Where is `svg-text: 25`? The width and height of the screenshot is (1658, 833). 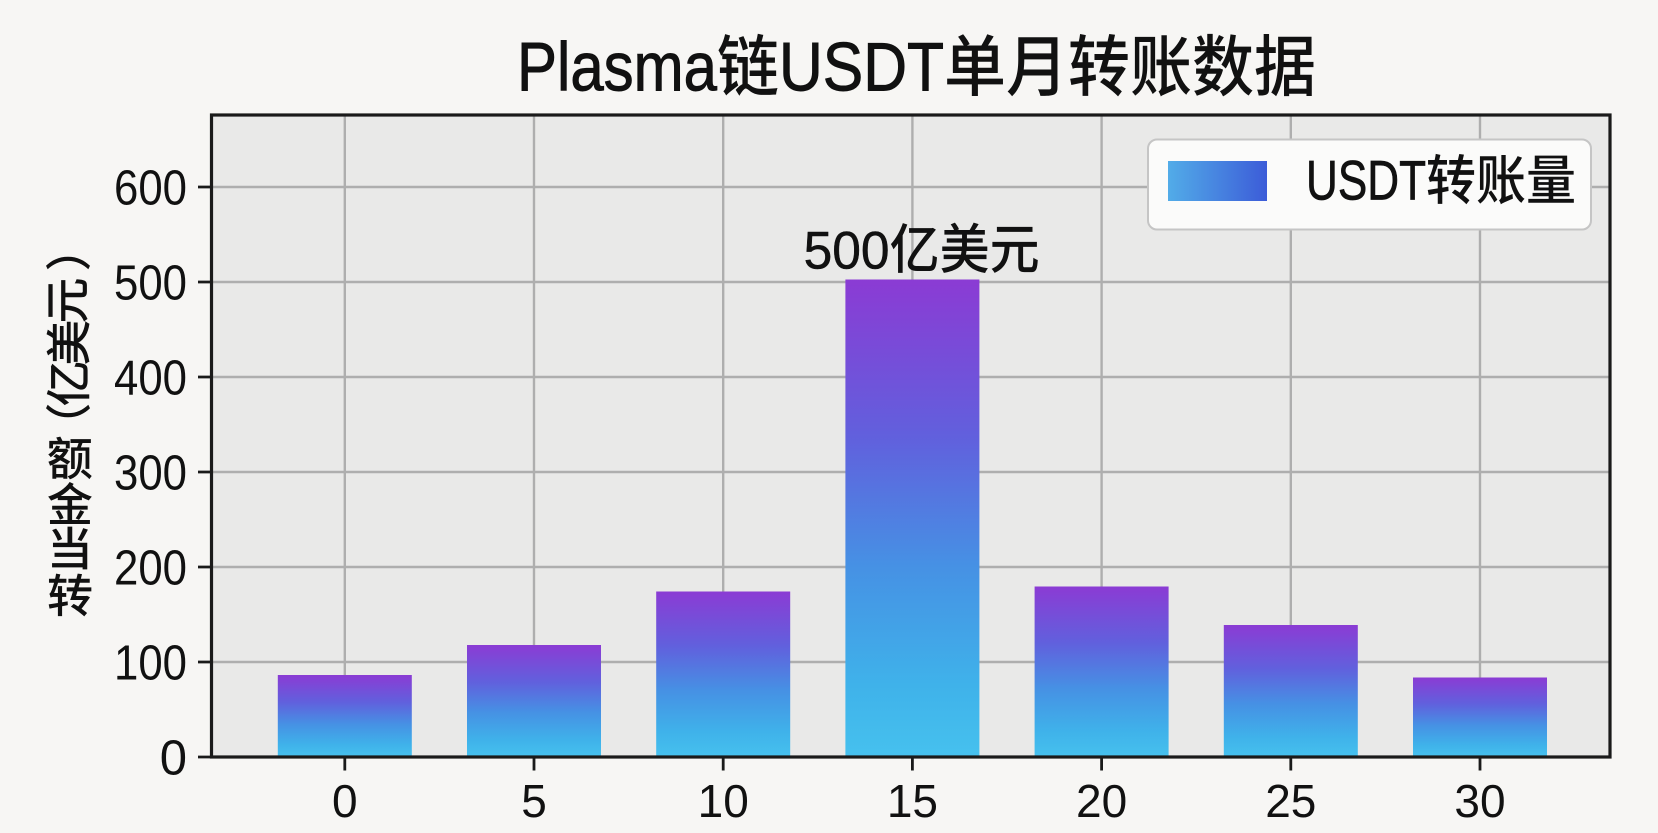 svg-text: 25 is located at coordinates (1290, 801).